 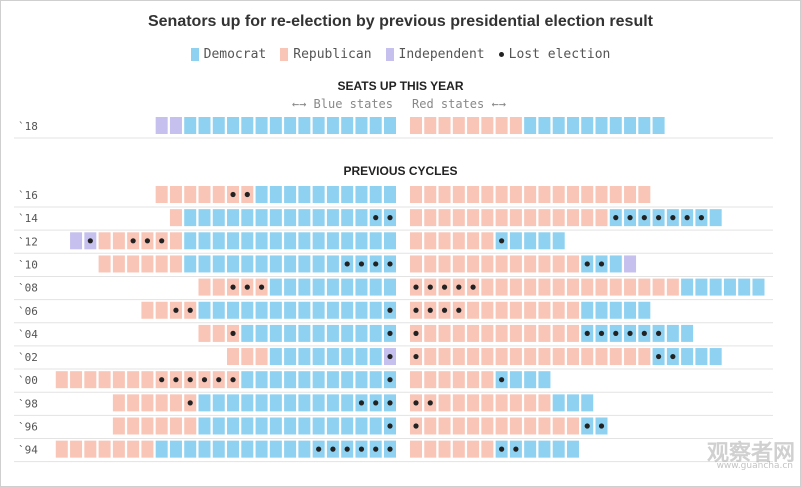 I want to click on row-5-red-seat-3-lost-dot, so click(x=459, y=310).